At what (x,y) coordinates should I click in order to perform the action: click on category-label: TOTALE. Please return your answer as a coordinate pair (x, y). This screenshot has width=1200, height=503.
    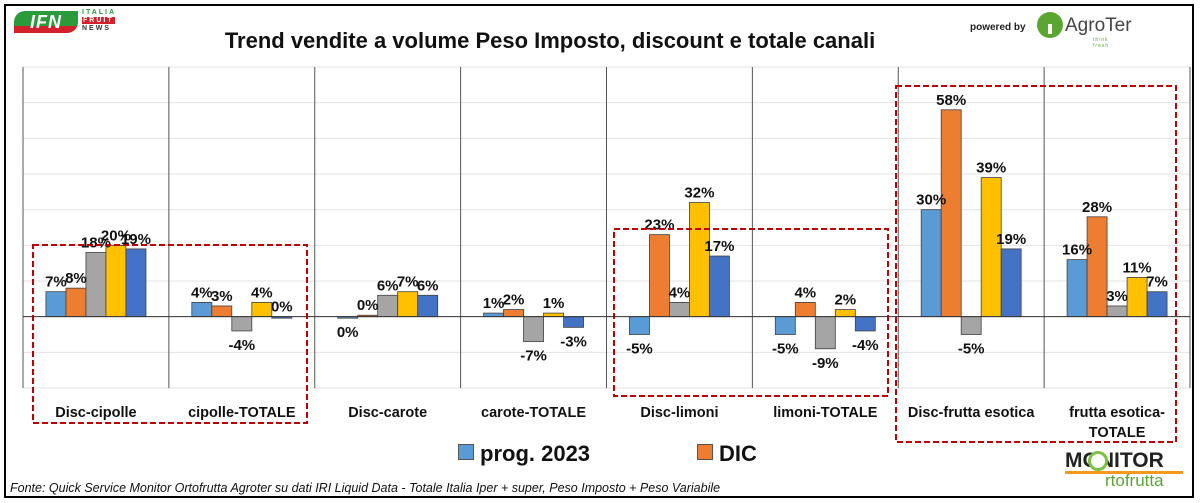
    Looking at the image, I should click on (1117, 433).